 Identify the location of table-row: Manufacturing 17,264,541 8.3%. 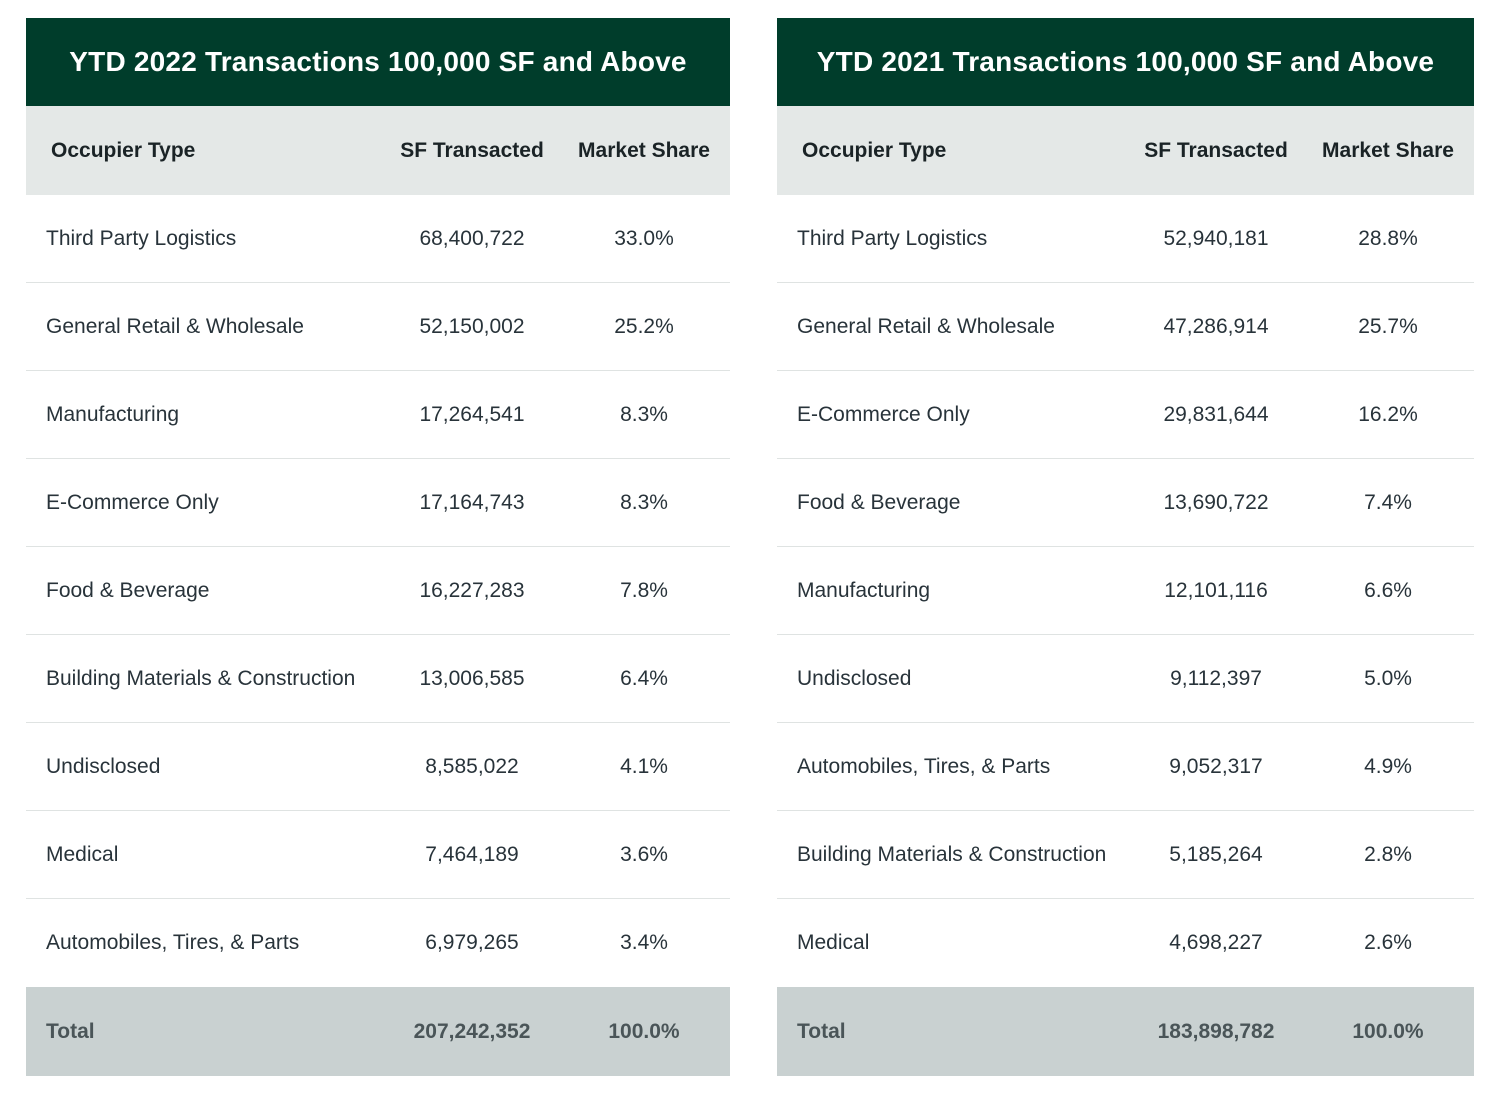
(378, 415).